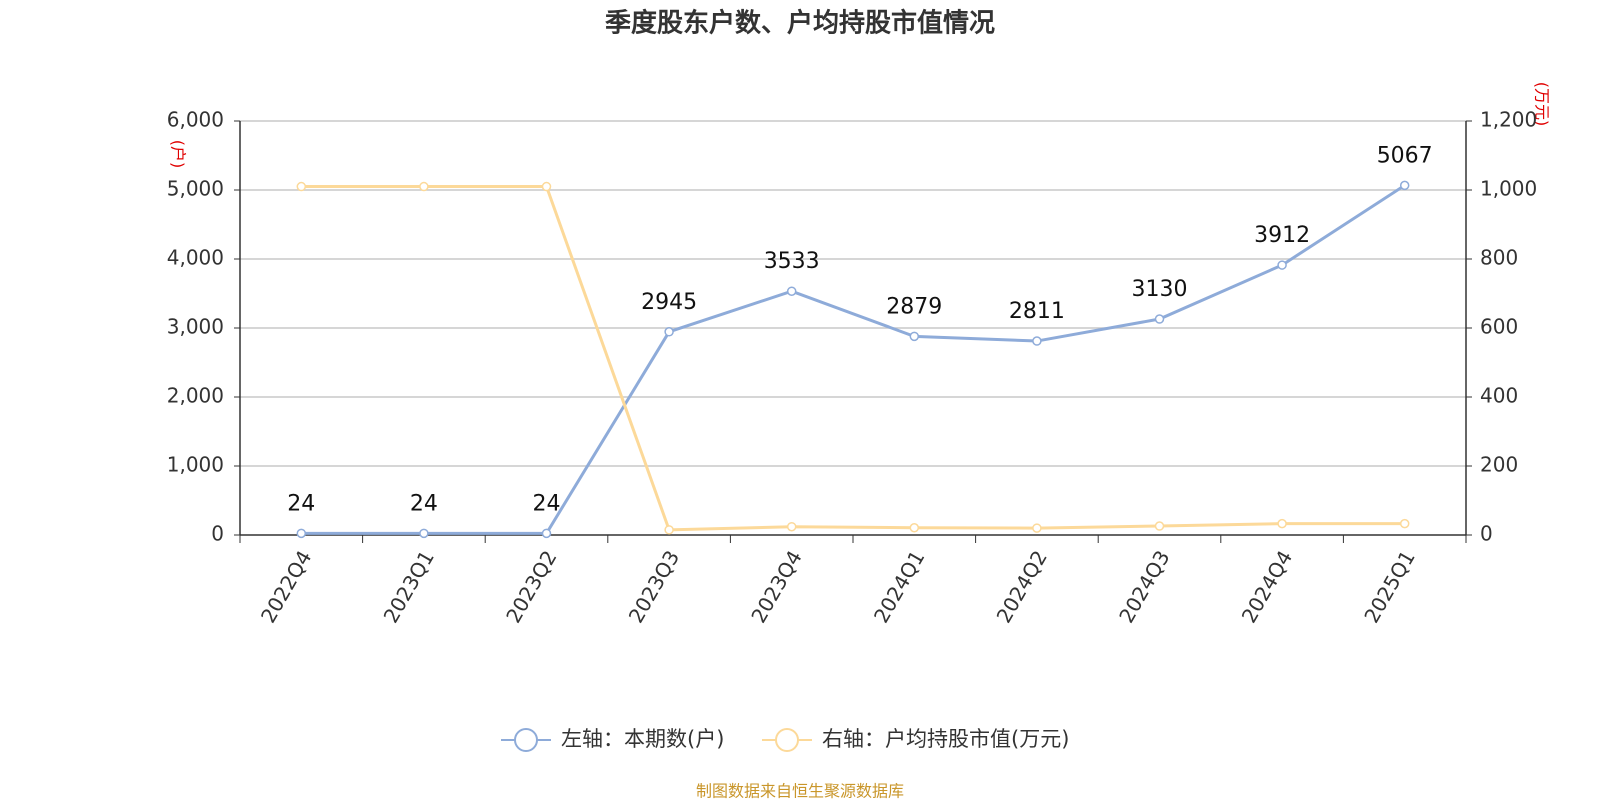 The image size is (1600, 800). What do you see at coordinates (178, 154) in the screenshot?
I see `y-axis-label: (户)` at bounding box center [178, 154].